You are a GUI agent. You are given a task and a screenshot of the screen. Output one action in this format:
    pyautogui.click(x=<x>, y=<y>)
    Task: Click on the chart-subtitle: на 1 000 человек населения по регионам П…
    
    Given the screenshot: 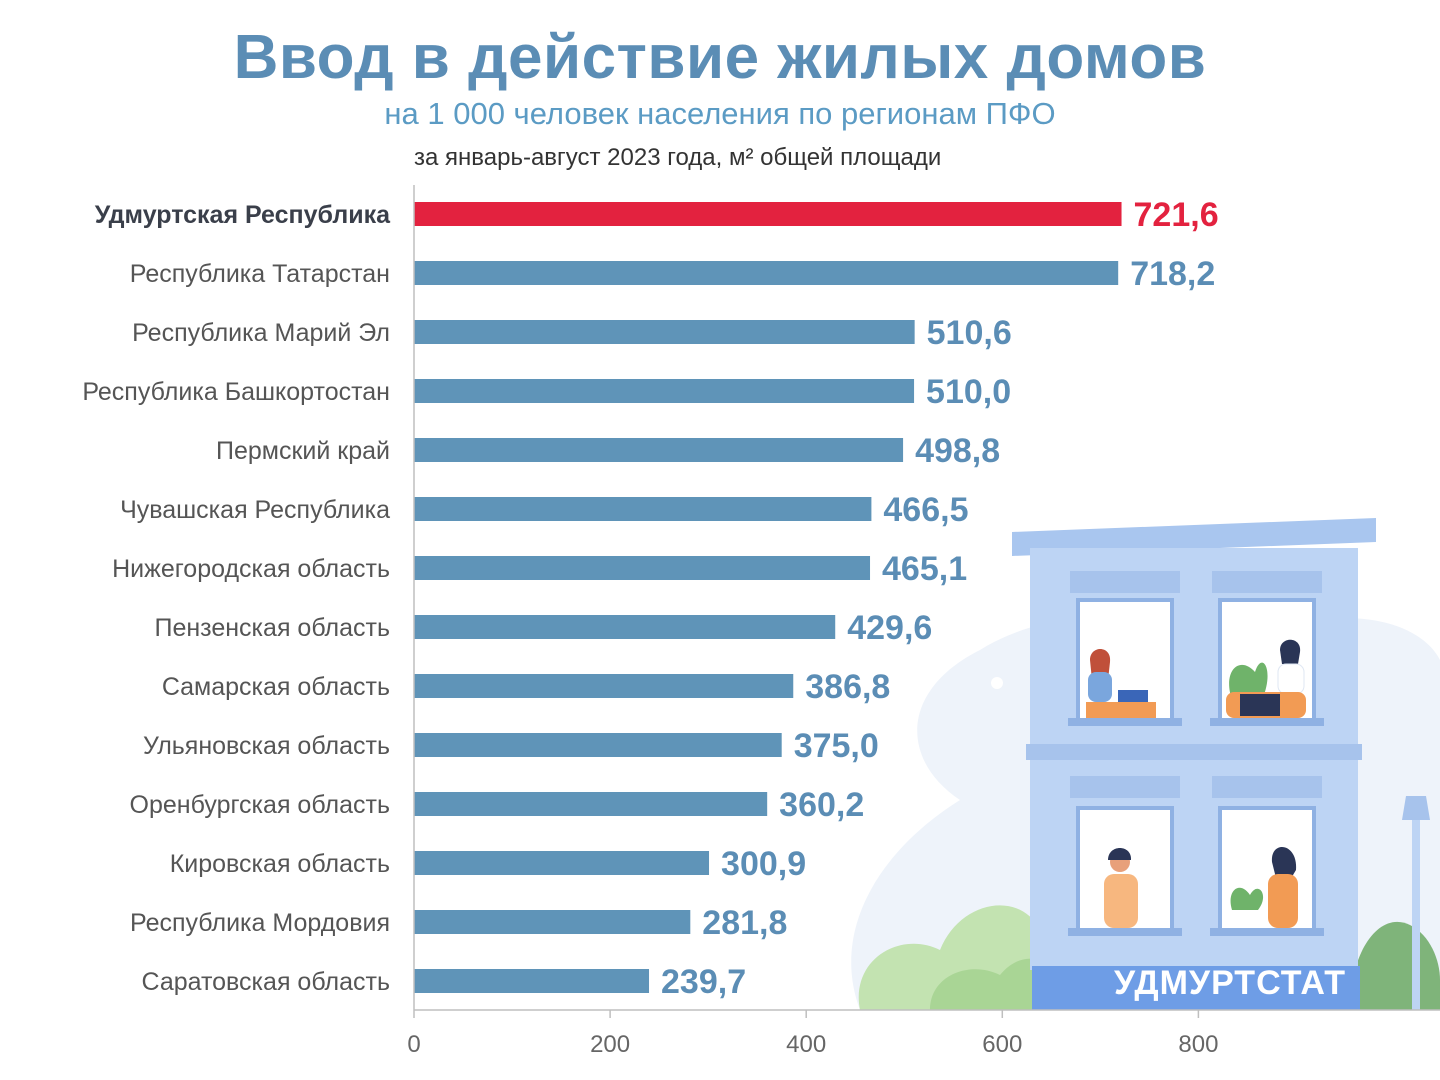 What is the action you would take?
    pyautogui.click(x=720, y=113)
    